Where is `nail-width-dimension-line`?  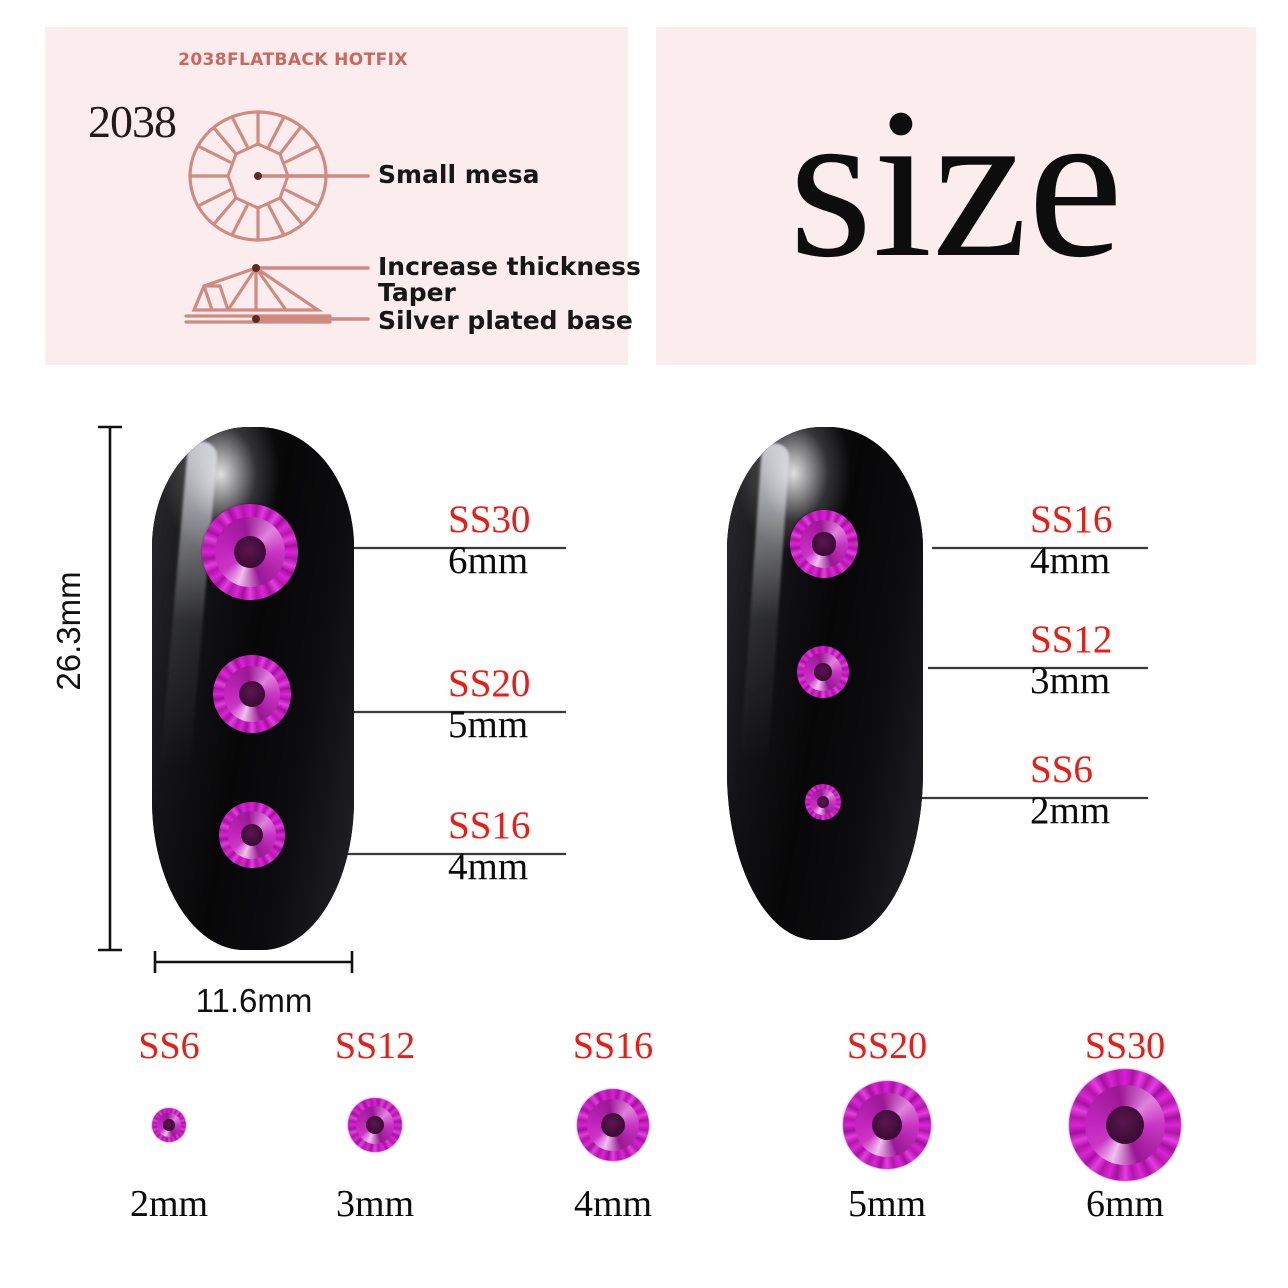 nail-width-dimension-line is located at coordinates (253, 962).